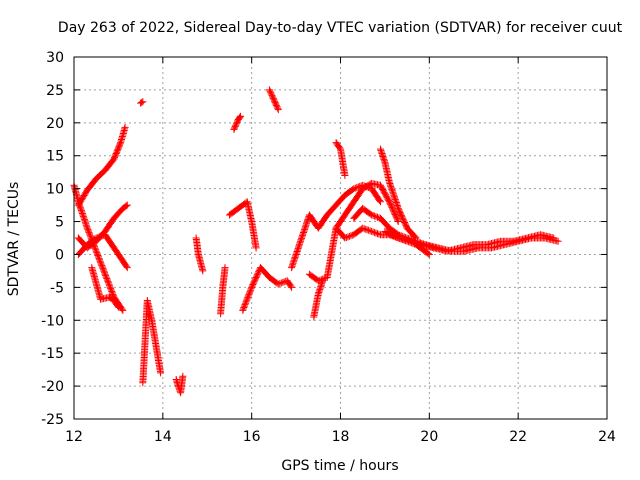 This screenshot has width=640, height=480. I want to click on x-tick-label: 12, so click(74, 437).